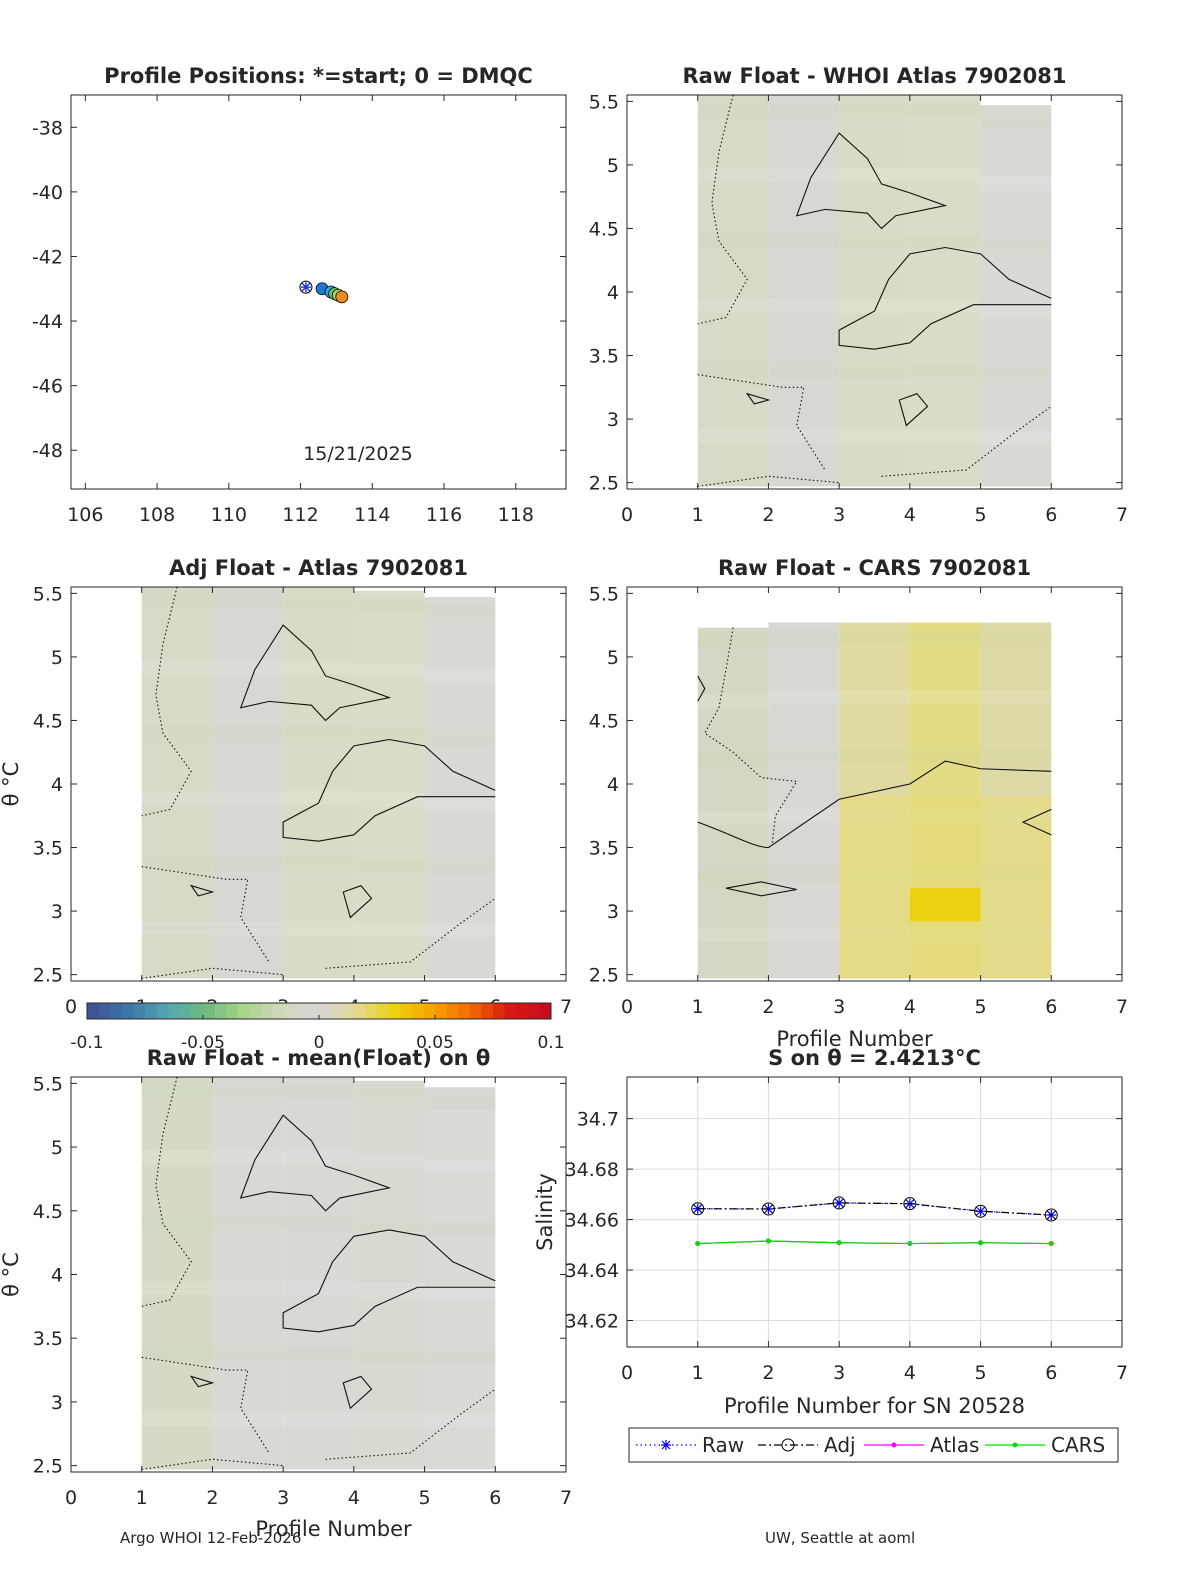  I want to click on mean-xtick-label: 2, so click(212, 1498).